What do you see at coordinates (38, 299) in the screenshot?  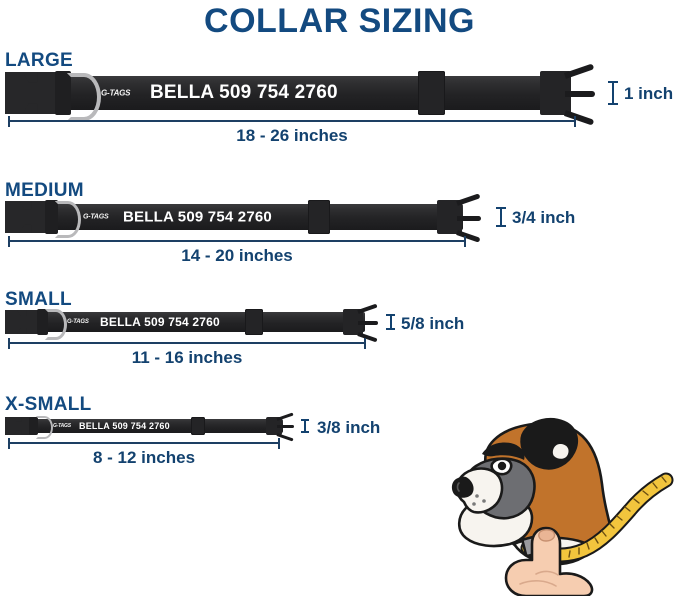 I see `size-label-small: SMALL` at bounding box center [38, 299].